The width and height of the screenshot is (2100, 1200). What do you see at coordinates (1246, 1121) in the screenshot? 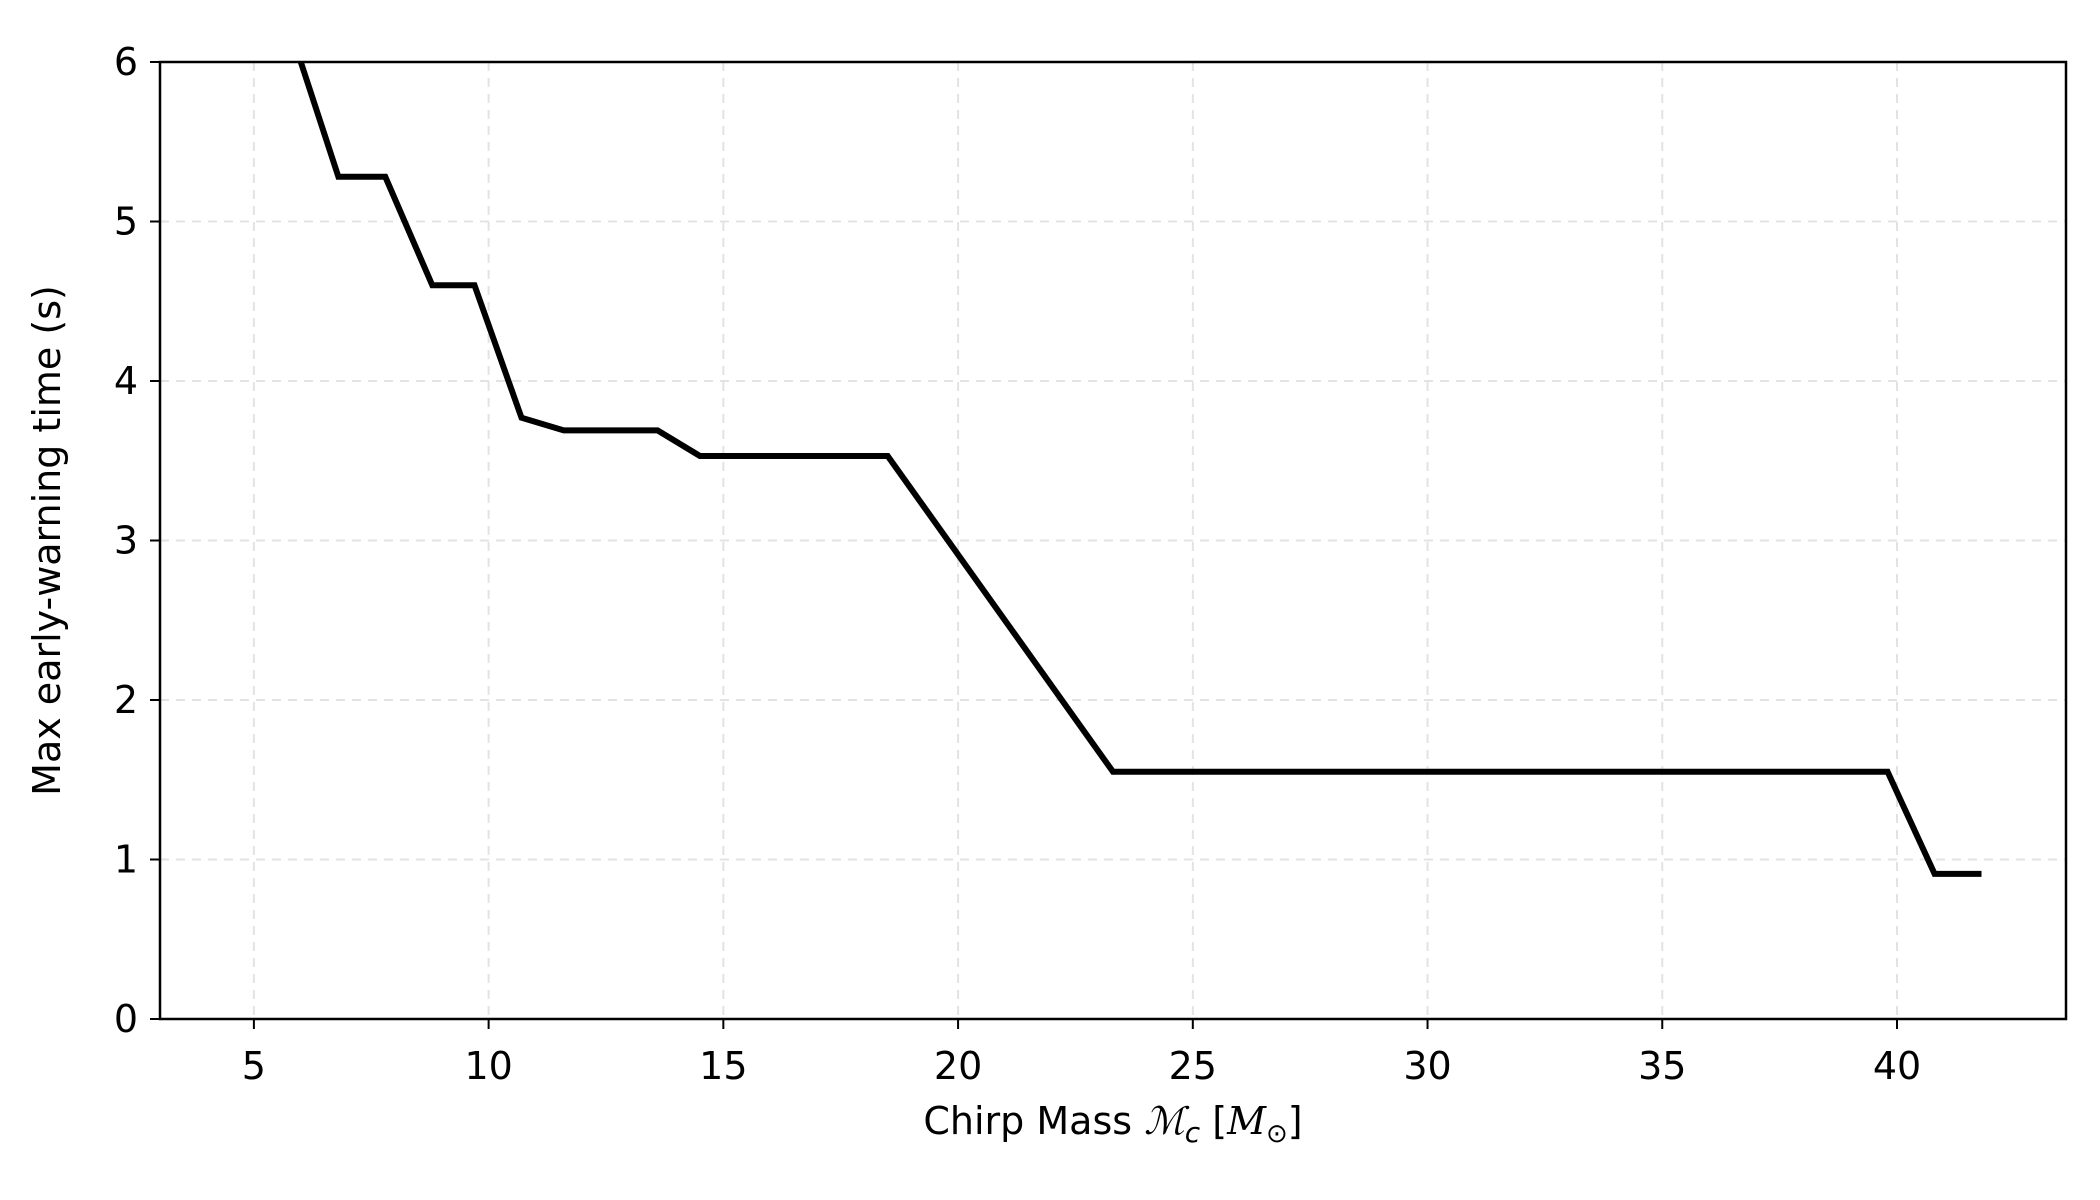
I see `x-axis-label-unit: M` at bounding box center [1246, 1121].